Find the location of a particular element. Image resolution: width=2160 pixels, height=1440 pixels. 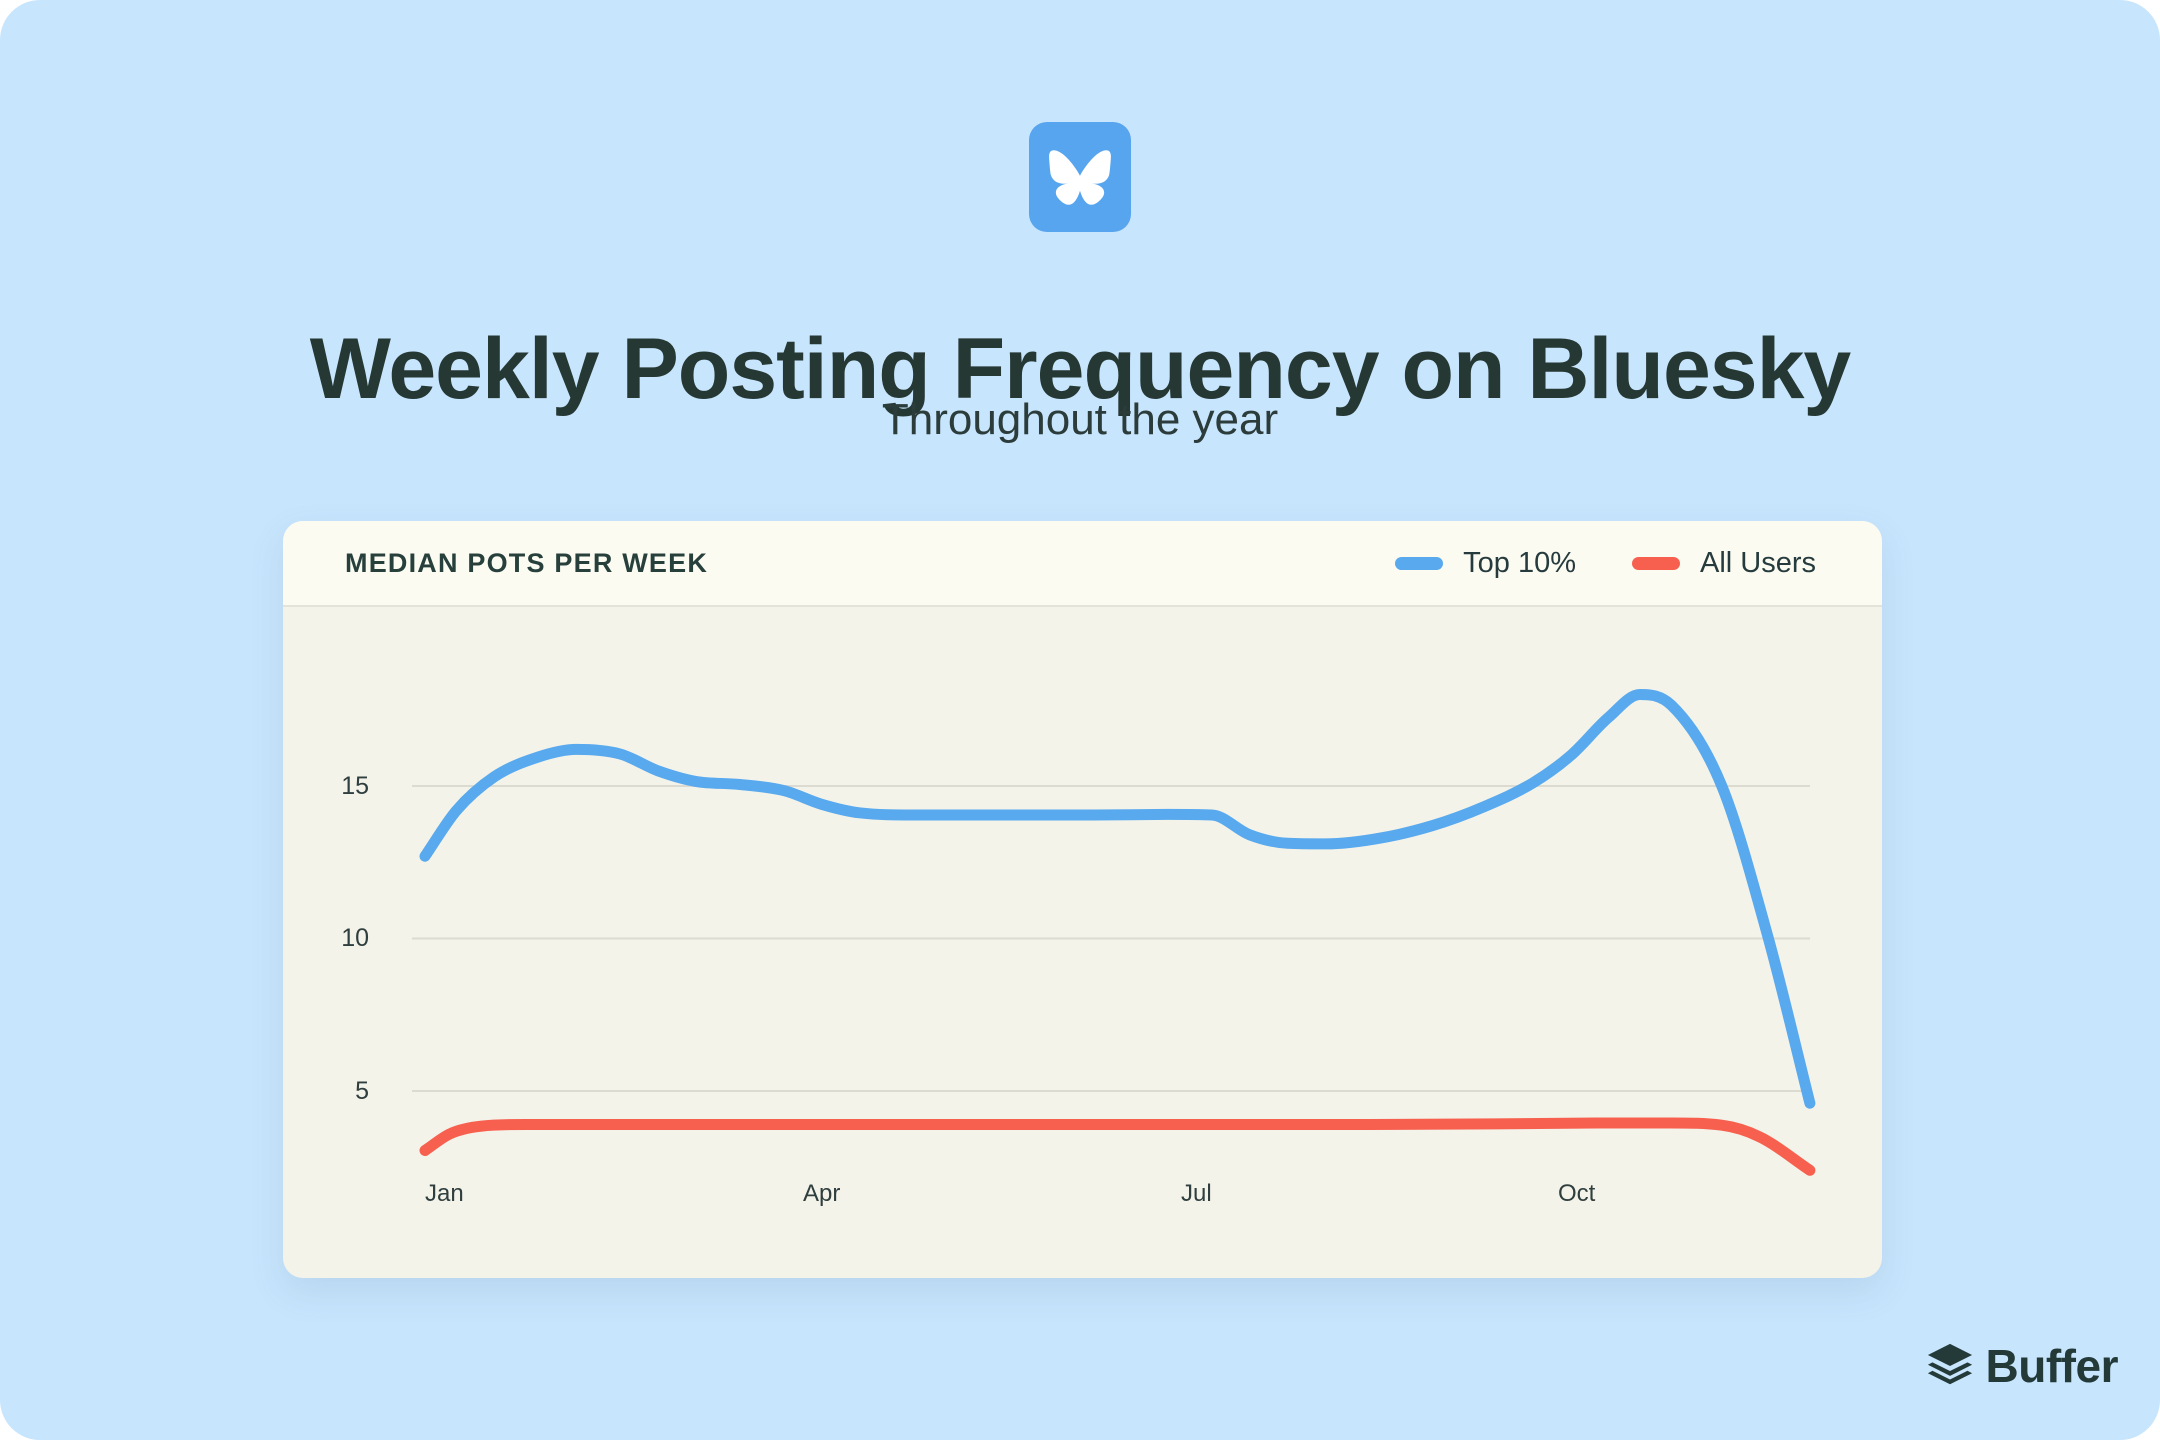

x-axis-tick-apr: Apr is located at coordinates (822, 1193).